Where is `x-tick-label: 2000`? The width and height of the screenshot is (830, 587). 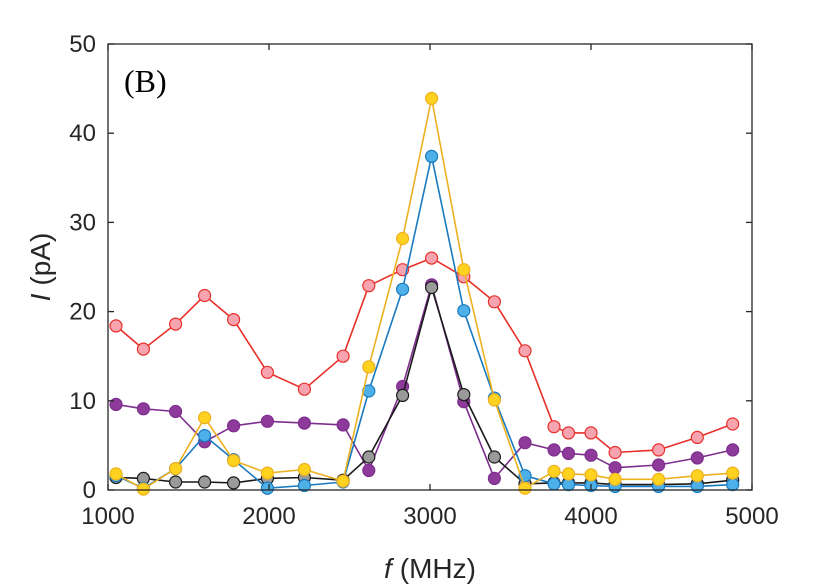 x-tick-label: 2000 is located at coordinates (268, 516).